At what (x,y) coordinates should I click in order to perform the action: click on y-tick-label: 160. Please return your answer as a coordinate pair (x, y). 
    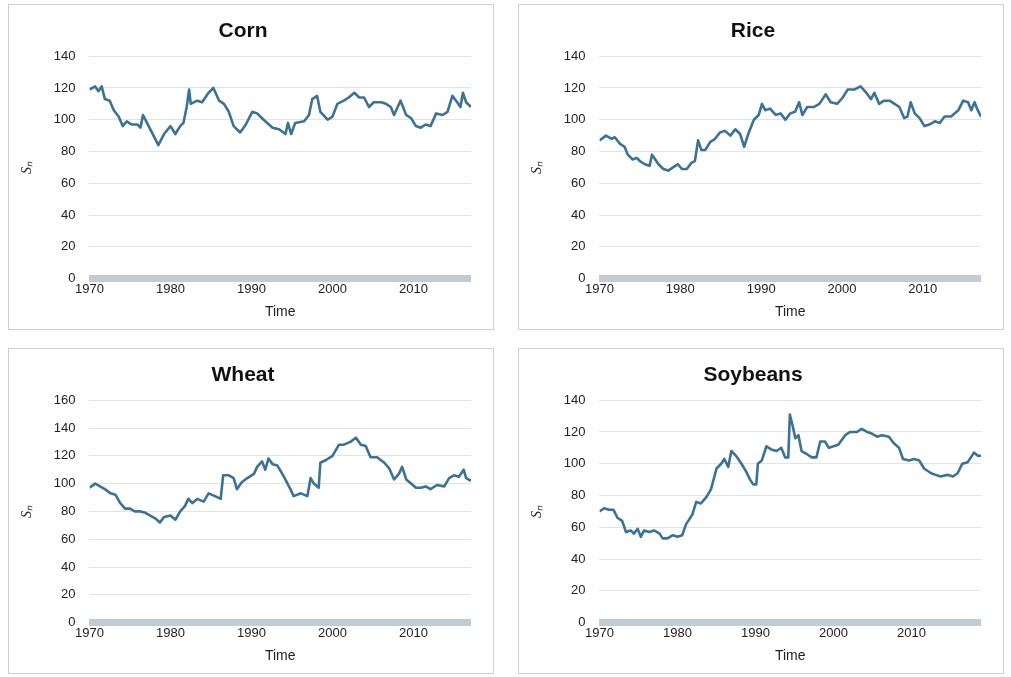
    Looking at the image, I should click on (64, 399).